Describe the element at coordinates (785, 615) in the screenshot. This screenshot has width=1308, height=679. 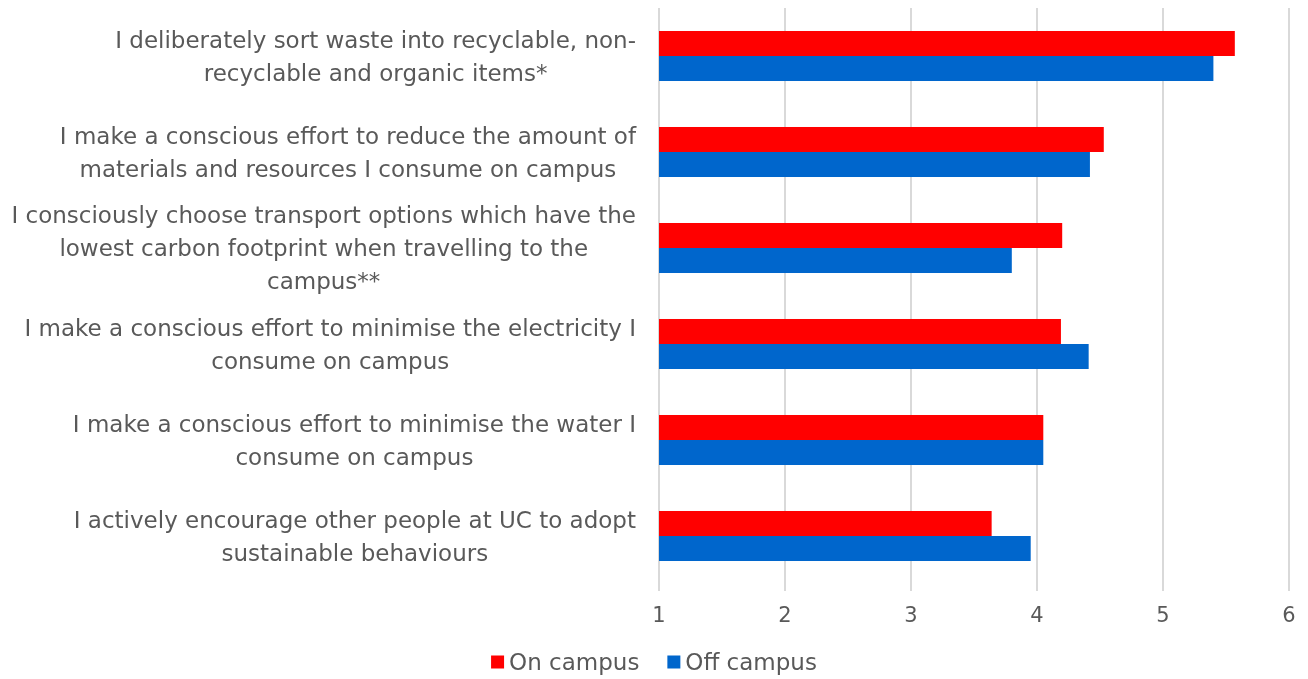
I see `x-tick-label: 2` at that location.